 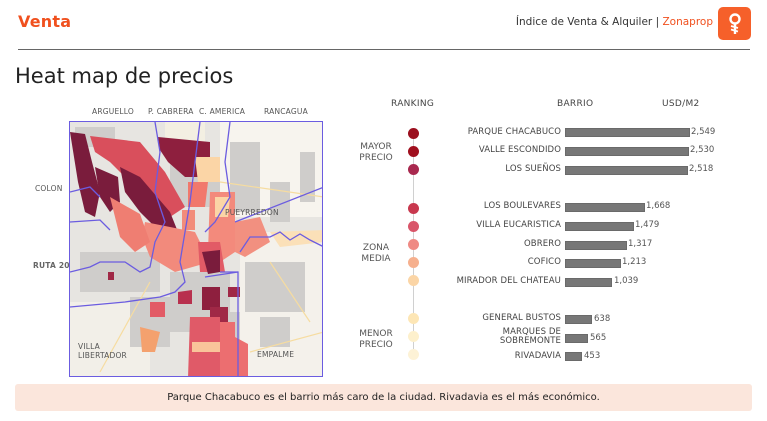 I want to click on map-label-rancagua: RANCAGUA, so click(x=286, y=111).